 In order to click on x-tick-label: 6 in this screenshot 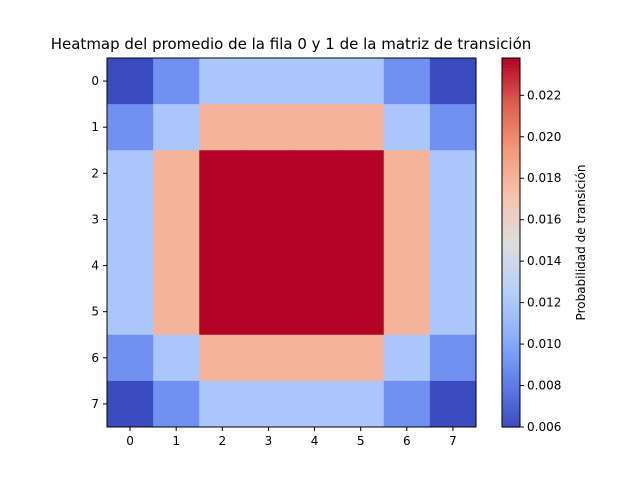, I will do `click(407, 441)`.